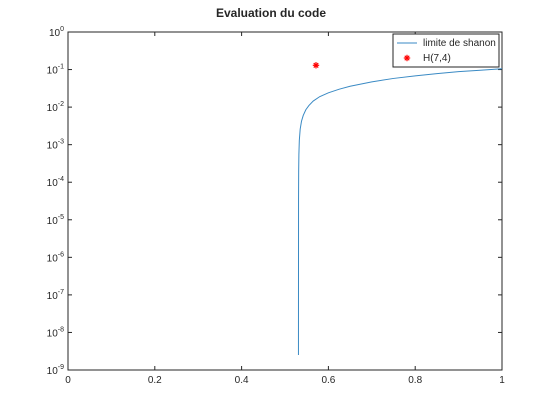 Image resolution: width=543 pixels, height=408 pixels. Describe the element at coordinates (61, 104) in the screenshot. I see `y-tick-exponent: -2` at that location.